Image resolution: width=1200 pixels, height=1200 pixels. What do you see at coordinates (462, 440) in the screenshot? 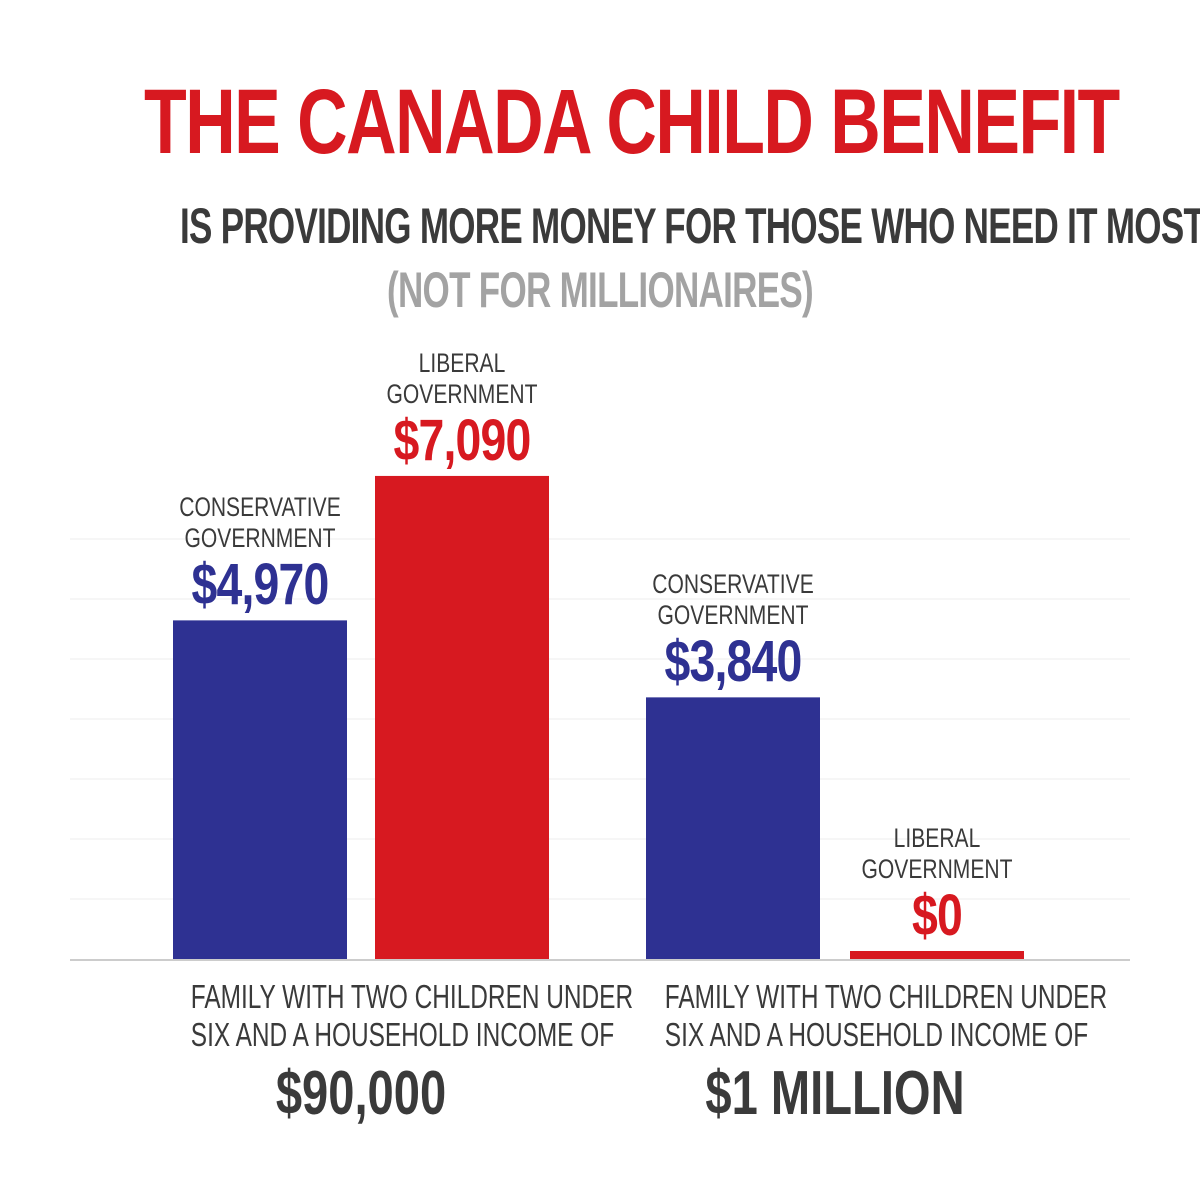
I see `bar-value-label: $7,090` at bounding box center [462, 440].